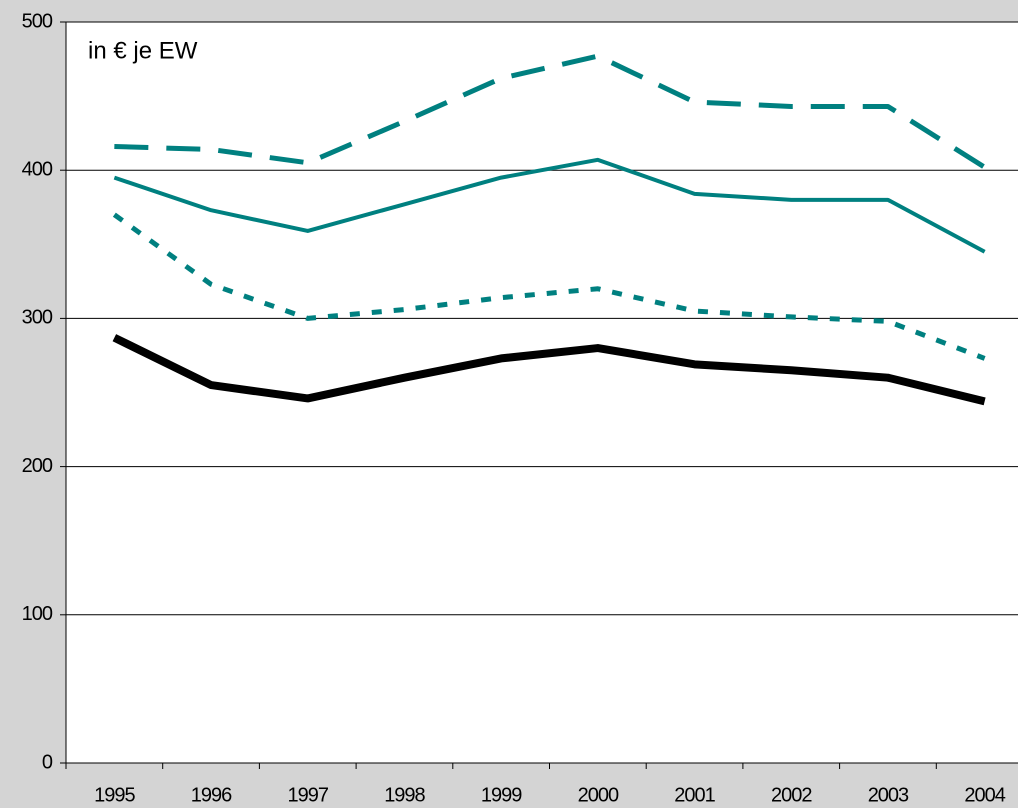  Describe the element at coordinates (37, 318) in the screenshot. I see `y-tick-label: 300` at that location.